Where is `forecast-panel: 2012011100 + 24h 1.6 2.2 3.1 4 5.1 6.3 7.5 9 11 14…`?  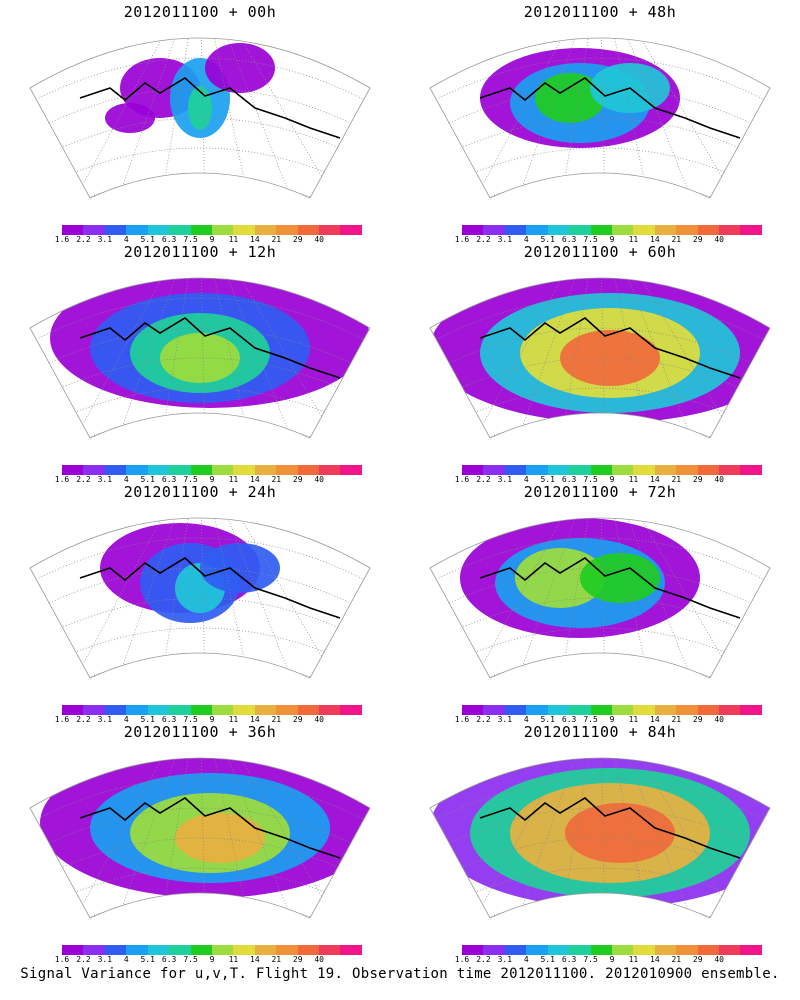
forecast-panel: 2012011100 + 24h 1.6 2.2 3.1 4 5.1 6.3 7.5 9 11 14… is located at coordinates (200, 602).